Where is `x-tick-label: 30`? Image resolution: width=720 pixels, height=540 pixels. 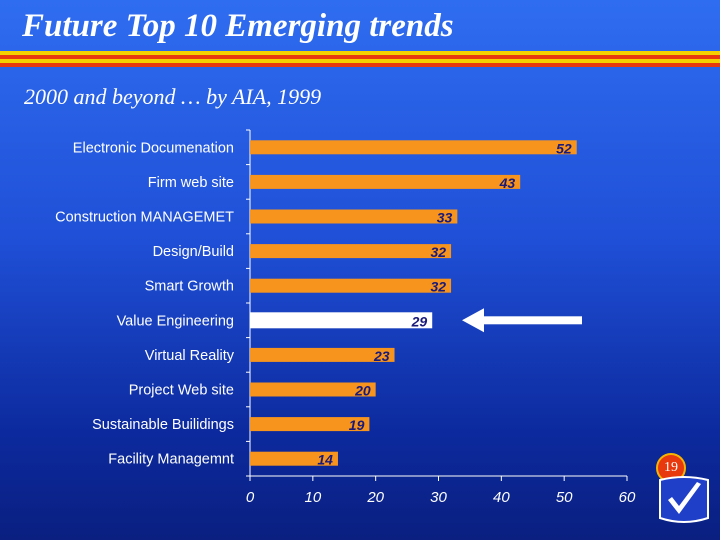 x-tick-label: 30 is located at coordinates (438, 497).